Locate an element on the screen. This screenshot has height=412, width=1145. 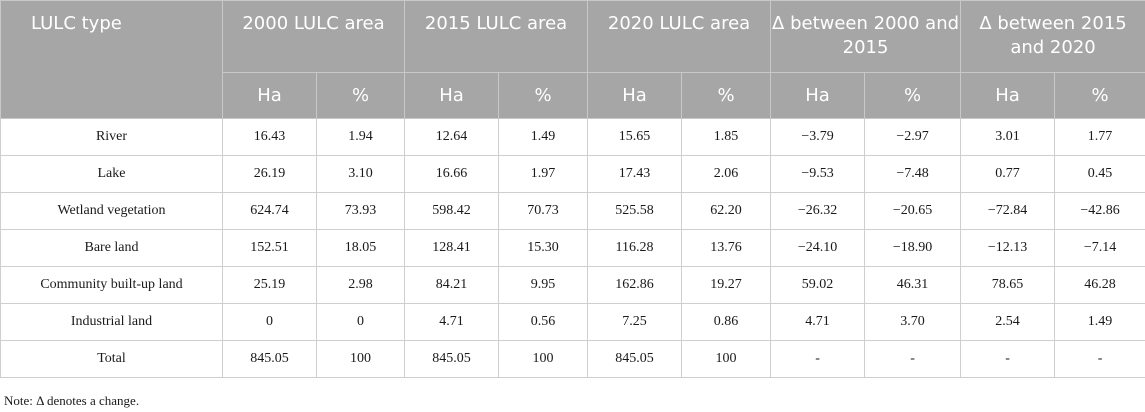
value-cell: 26.19 is located at coordinates (269, 174).